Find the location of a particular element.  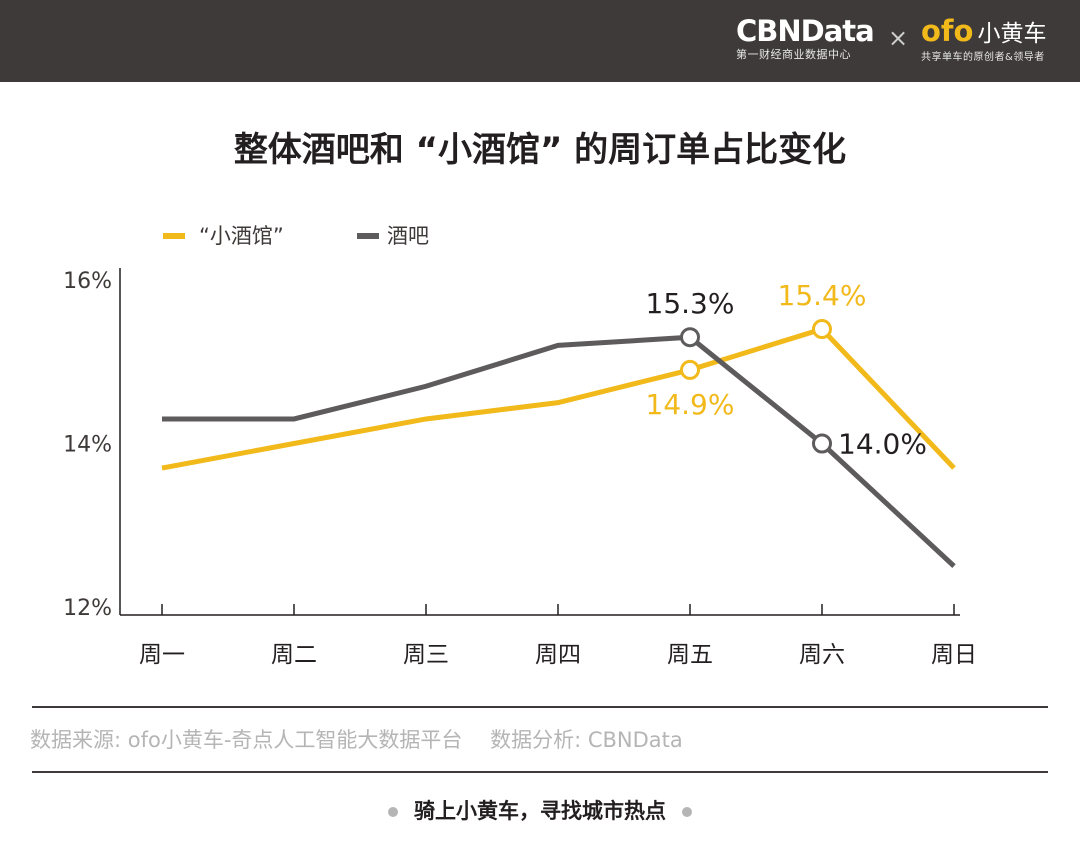

header-bar: CBNData 第一财经商业数据中心 × ofo 小黄车 共享单车的原创者&领导者 is located at coordinates (540, 41).